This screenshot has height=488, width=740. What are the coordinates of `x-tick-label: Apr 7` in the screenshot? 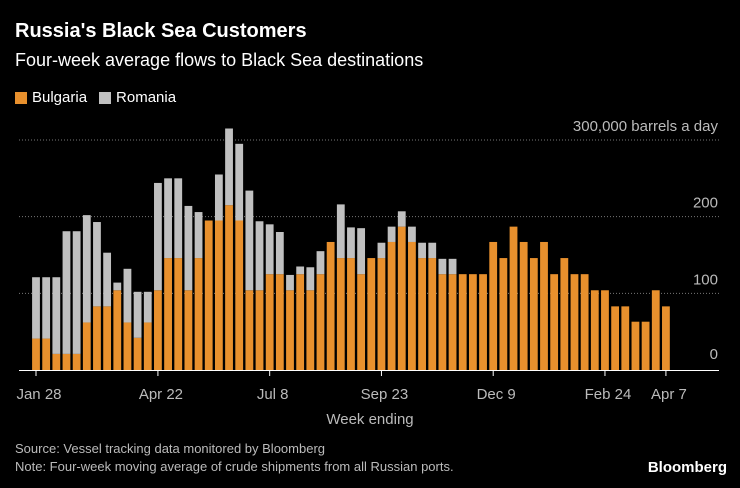 It's located at (669, 394).